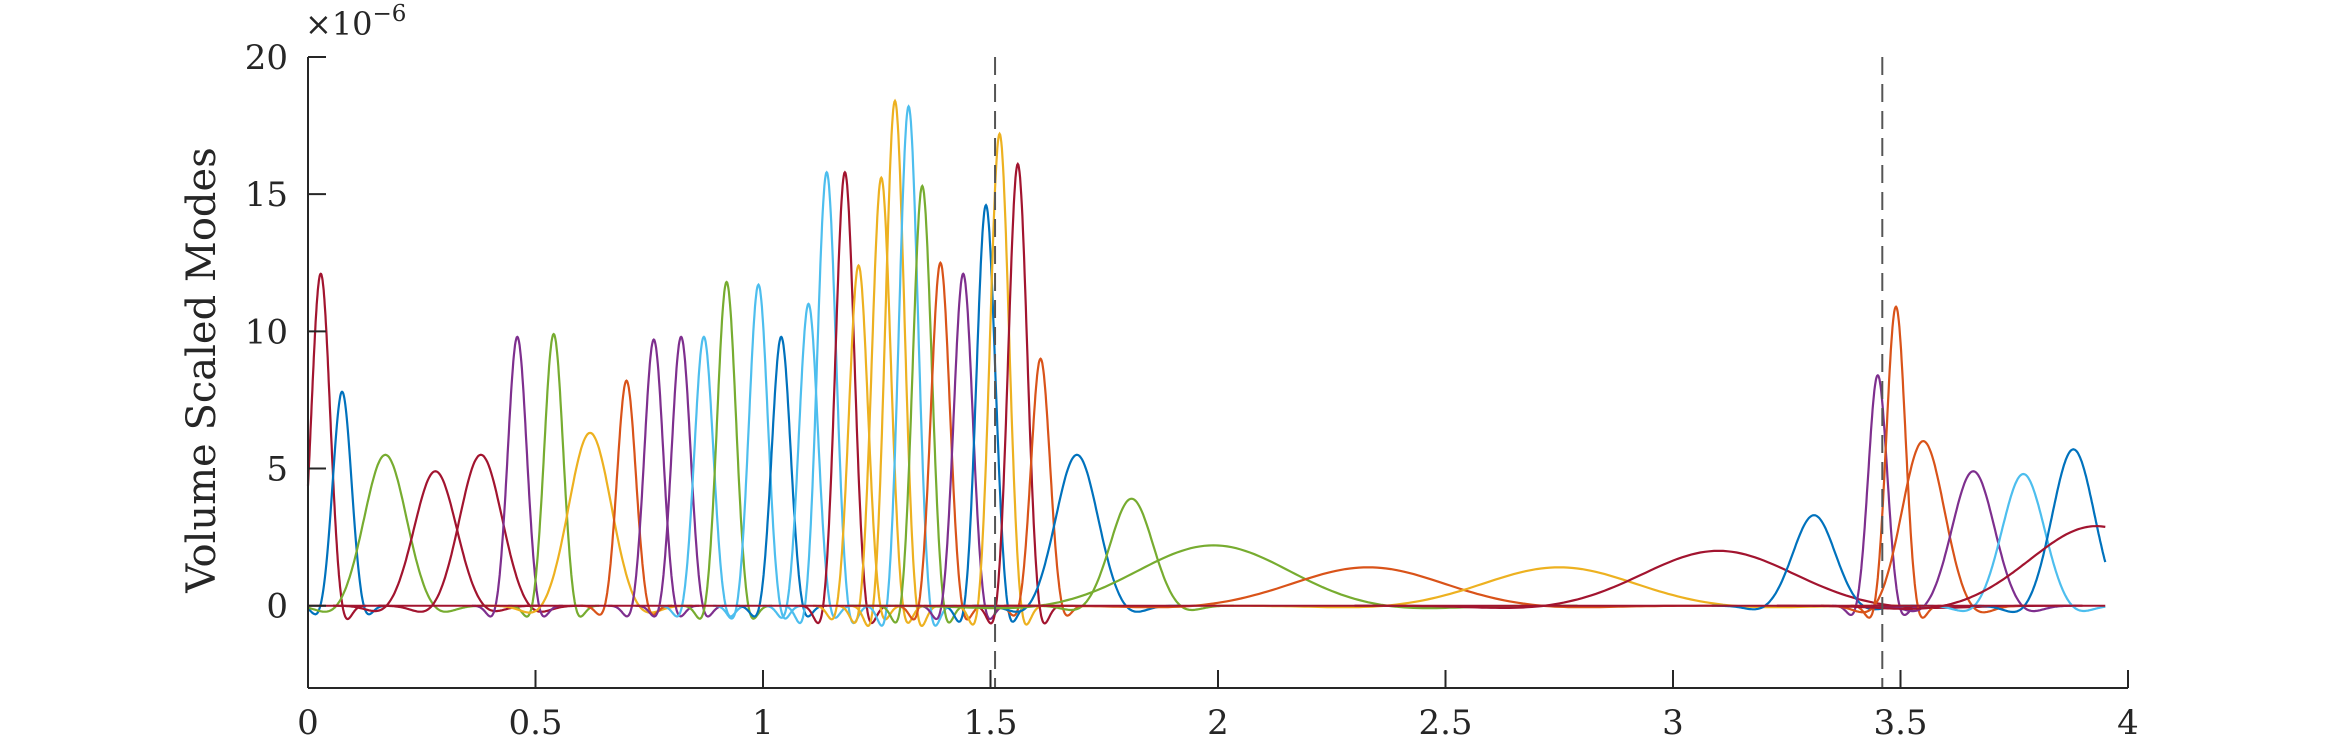  What do you see at coordinates (202, 370) in the screenshot?
I see `y-axis-label: Volume Scaled Modes` at bounding box center [202, 370].